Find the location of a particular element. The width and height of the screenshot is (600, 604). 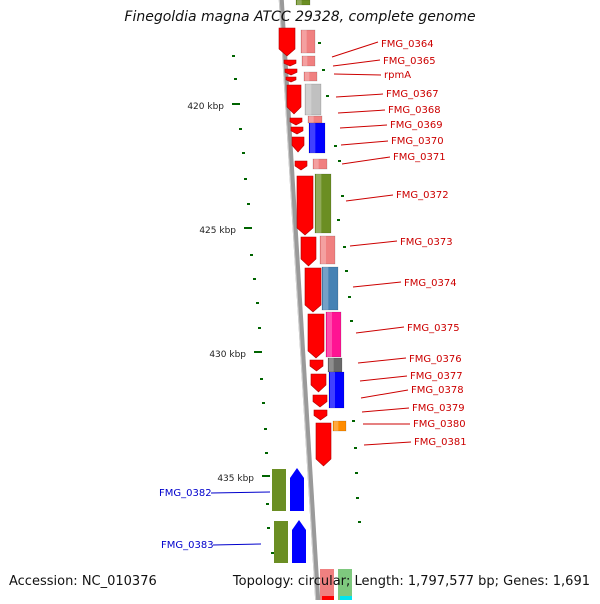

gene-label-fmg-0380: FMG_0380 is located at coordinates (439, 424).